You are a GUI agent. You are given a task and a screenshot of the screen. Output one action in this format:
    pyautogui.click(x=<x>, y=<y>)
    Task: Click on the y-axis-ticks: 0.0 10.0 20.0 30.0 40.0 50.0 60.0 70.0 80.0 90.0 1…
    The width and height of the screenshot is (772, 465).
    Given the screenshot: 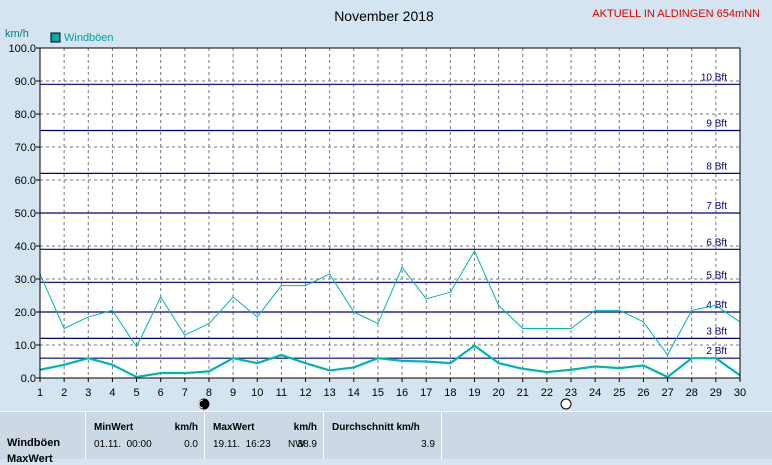 What is the action you would take?
    pyautogui.click(x=24, y=214)
    